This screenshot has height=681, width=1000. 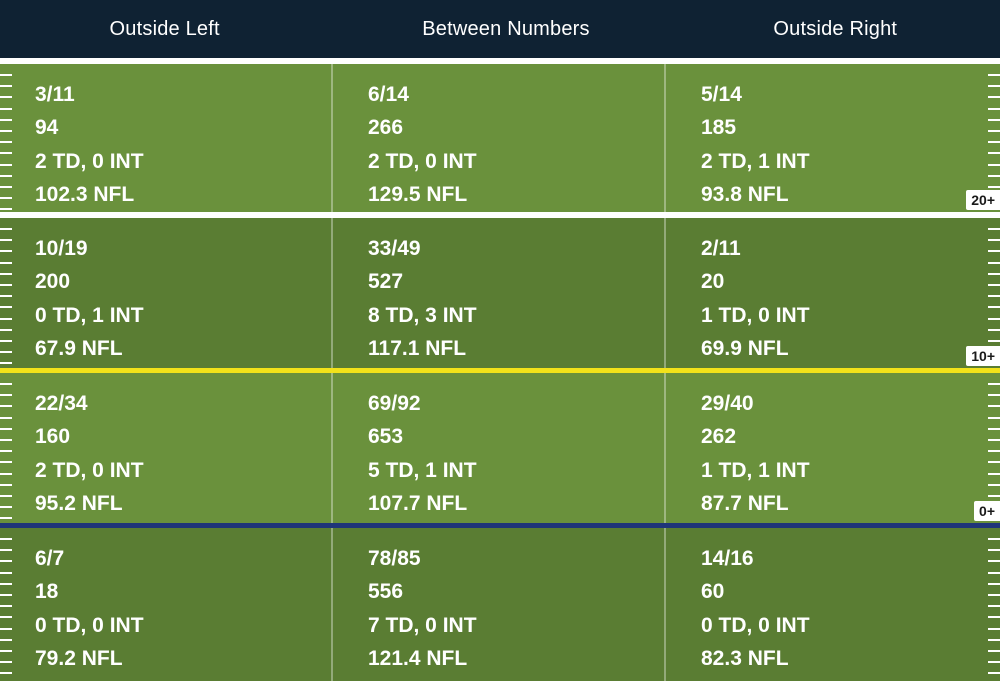 What do you see at coordinates (727, 403) in the screenshot?
I see `stat-completions: 29/40` at bounding box center [727, 403].